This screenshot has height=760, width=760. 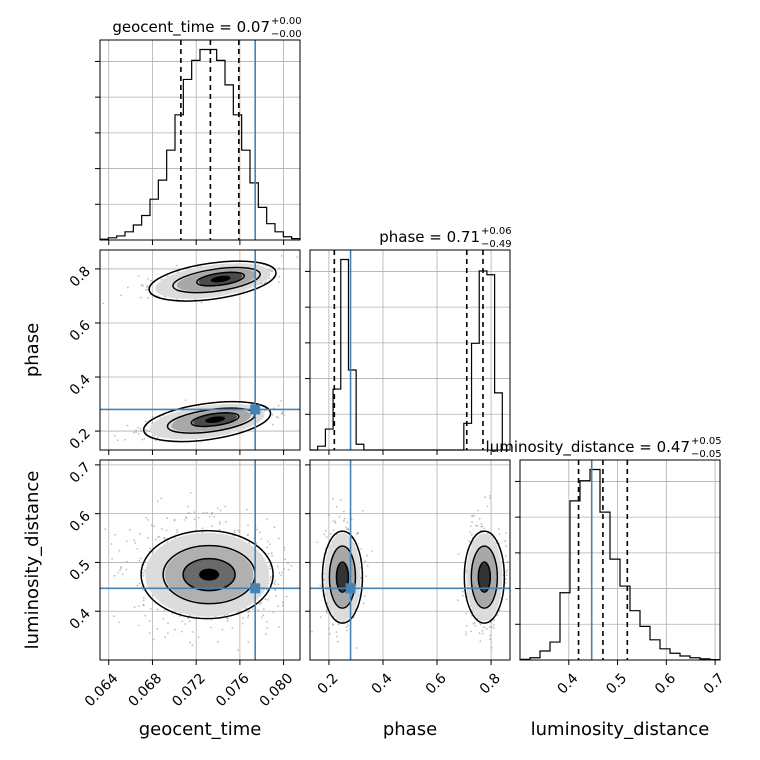 I want to click on title-geocent_time-main: geocent_time = 0.07, so click(x=191, y=27).